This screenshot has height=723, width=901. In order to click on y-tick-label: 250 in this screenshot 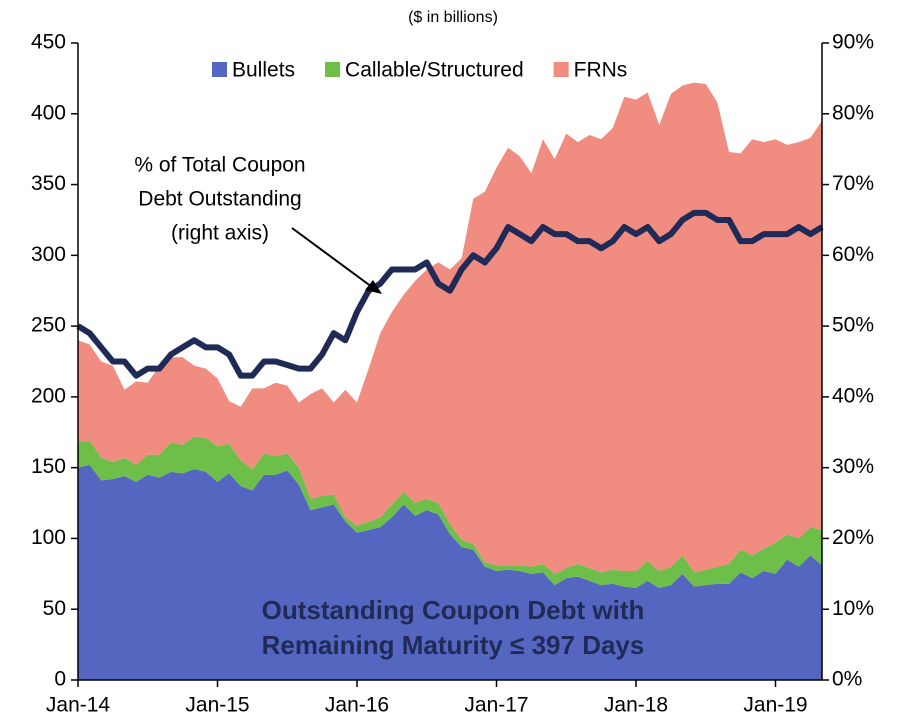, I will do `click(48, 325)`.